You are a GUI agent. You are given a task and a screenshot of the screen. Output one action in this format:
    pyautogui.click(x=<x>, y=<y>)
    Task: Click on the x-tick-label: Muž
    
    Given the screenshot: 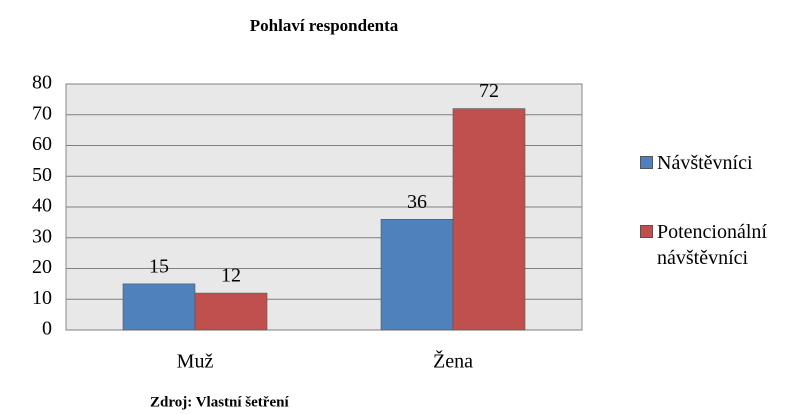 What is the action you would take?
    pyautogui.click(x=195, y=362)
    